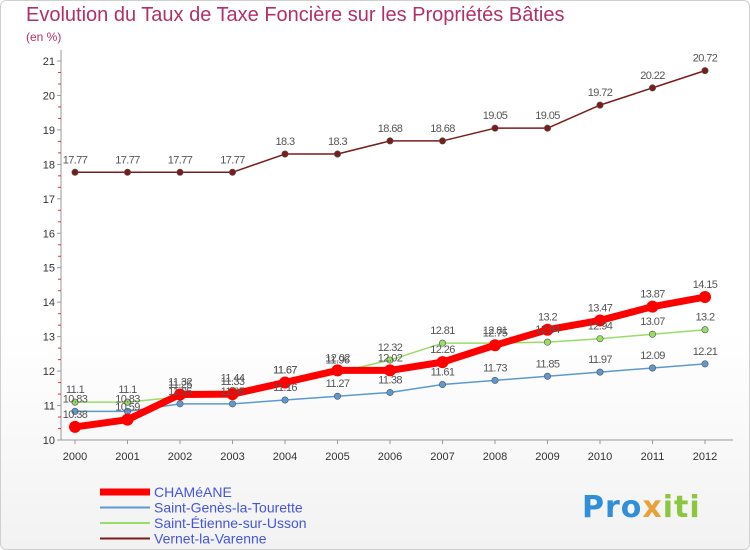 Image resolution: width=750 pixels, height=550 pixels. I want to click on data-label: 12.26, so click(442, 350).